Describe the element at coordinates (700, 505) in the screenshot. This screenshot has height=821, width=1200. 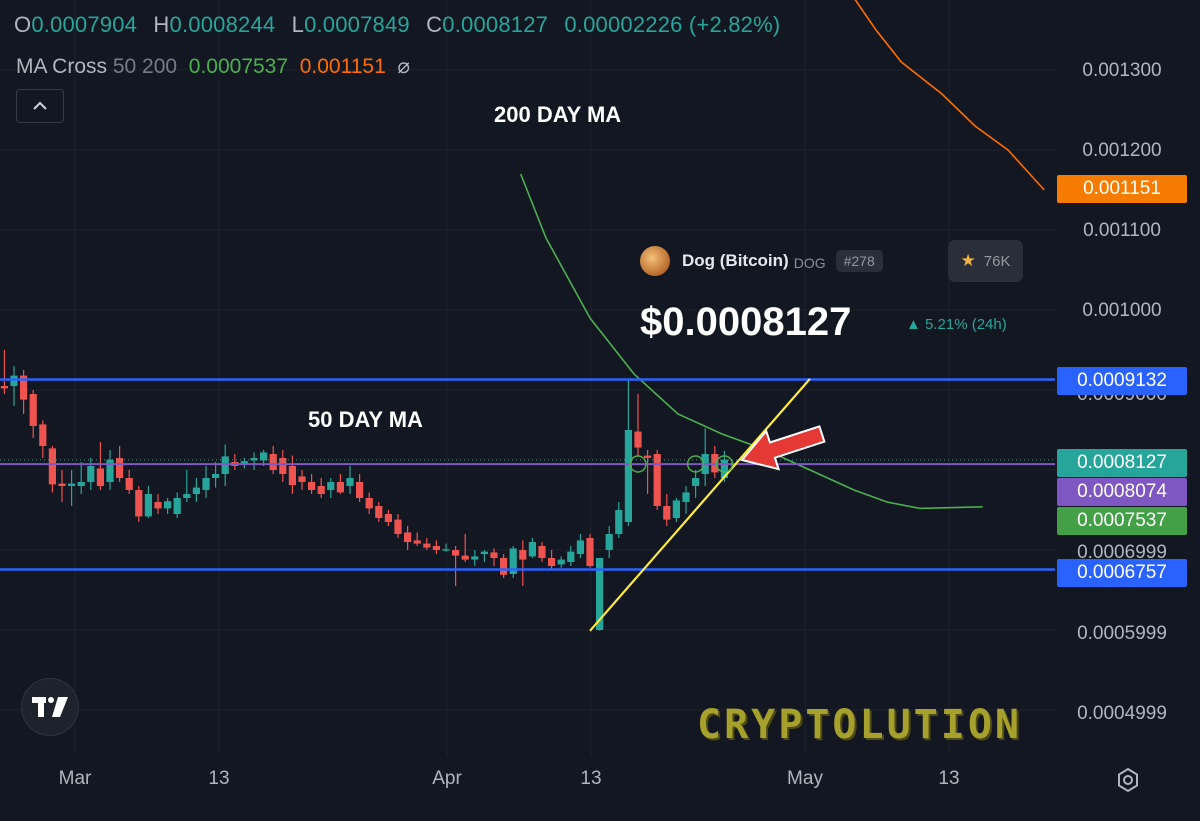
I see `trendline` at that location.